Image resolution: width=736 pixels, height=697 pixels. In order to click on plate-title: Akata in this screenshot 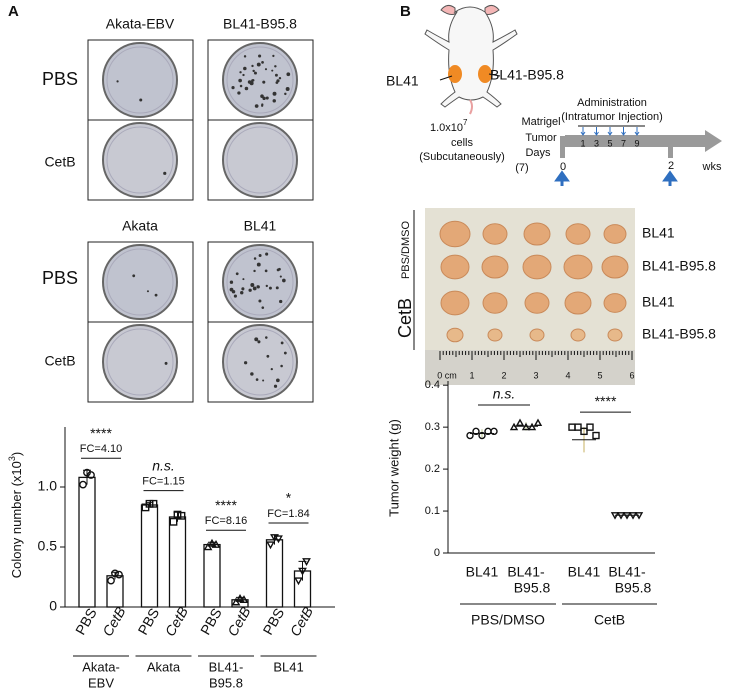, I will do `click(140, 226)`.